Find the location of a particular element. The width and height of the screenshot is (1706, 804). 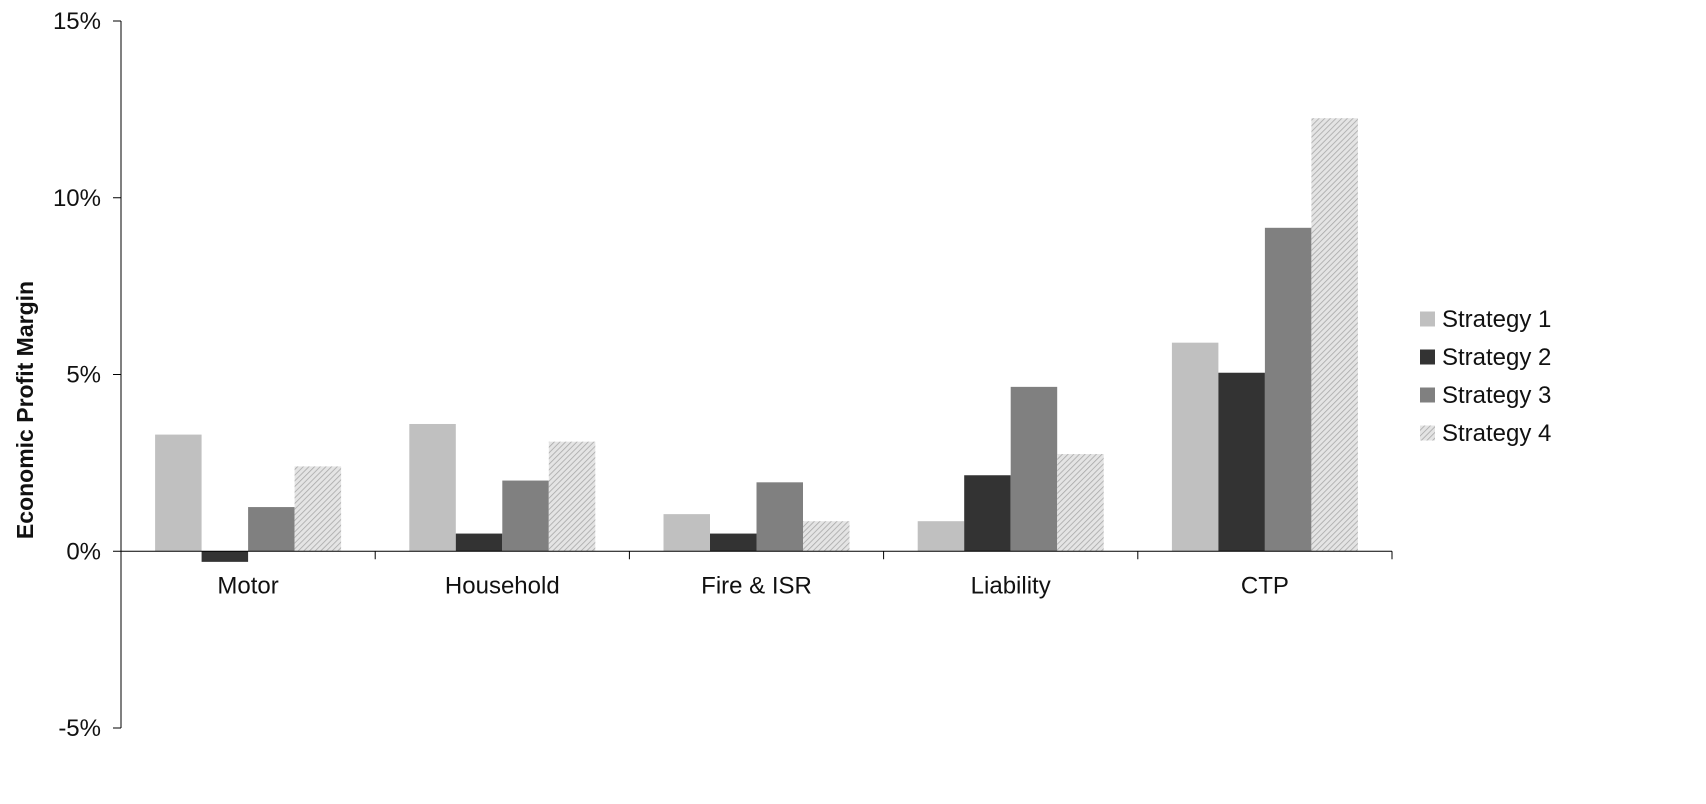

legend-label: Strategy 3 is located at coordinates (1496, 395).